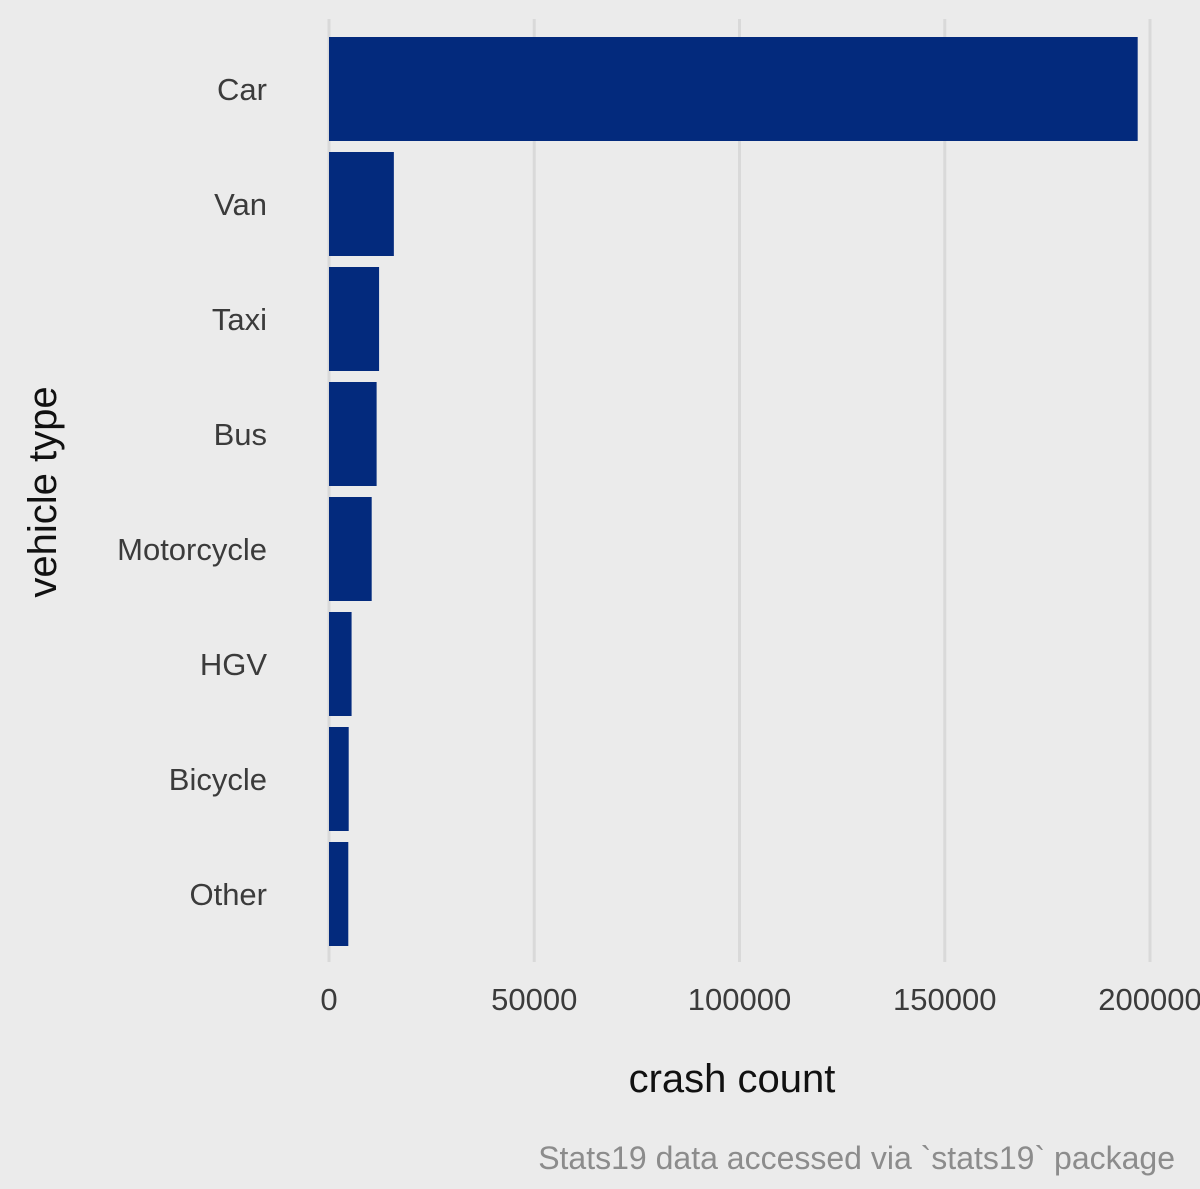 The height and width of the screenshot is (1189, 1200). What do you see at coordinates (339, 779) in the screenshot?
I see `bar-bicycle` at bounding box center [339, 779].